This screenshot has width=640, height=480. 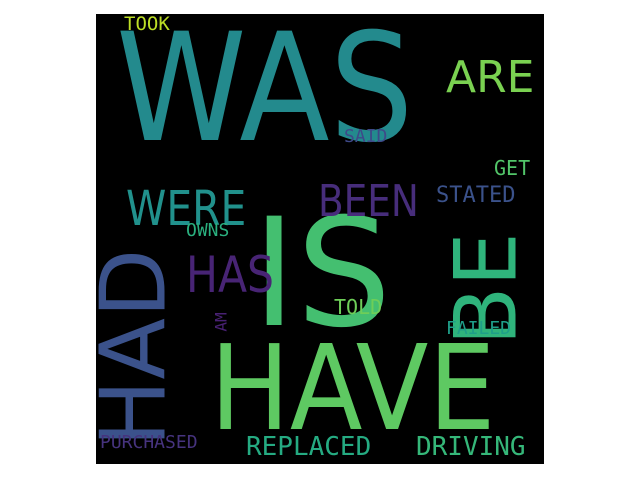 What do you see at coordinates (512, 168) in the screenshot?
I see `word-get: GET` at bounding box center [512, 168].